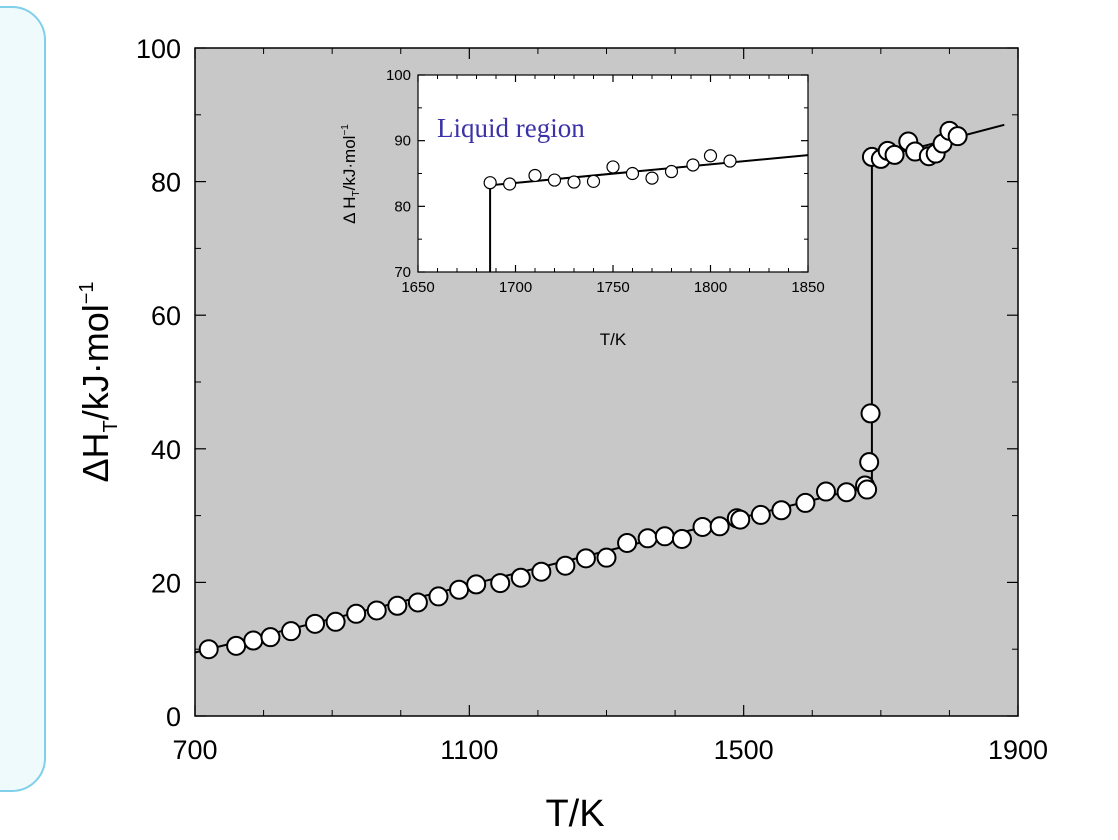 This screenshot has height=840, width=1118. What do you see at coordinates (402, 272) in the screenshot?
I see `y-tick-label: 70` at bounding box center [402, 272].